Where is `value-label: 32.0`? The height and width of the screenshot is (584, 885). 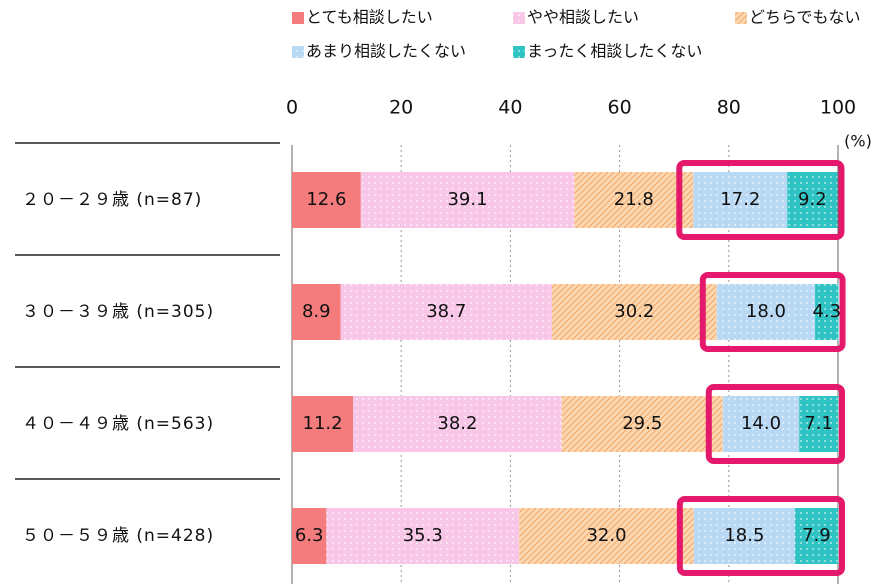
value-label: 32.0 is located at coordinates (606, 535).